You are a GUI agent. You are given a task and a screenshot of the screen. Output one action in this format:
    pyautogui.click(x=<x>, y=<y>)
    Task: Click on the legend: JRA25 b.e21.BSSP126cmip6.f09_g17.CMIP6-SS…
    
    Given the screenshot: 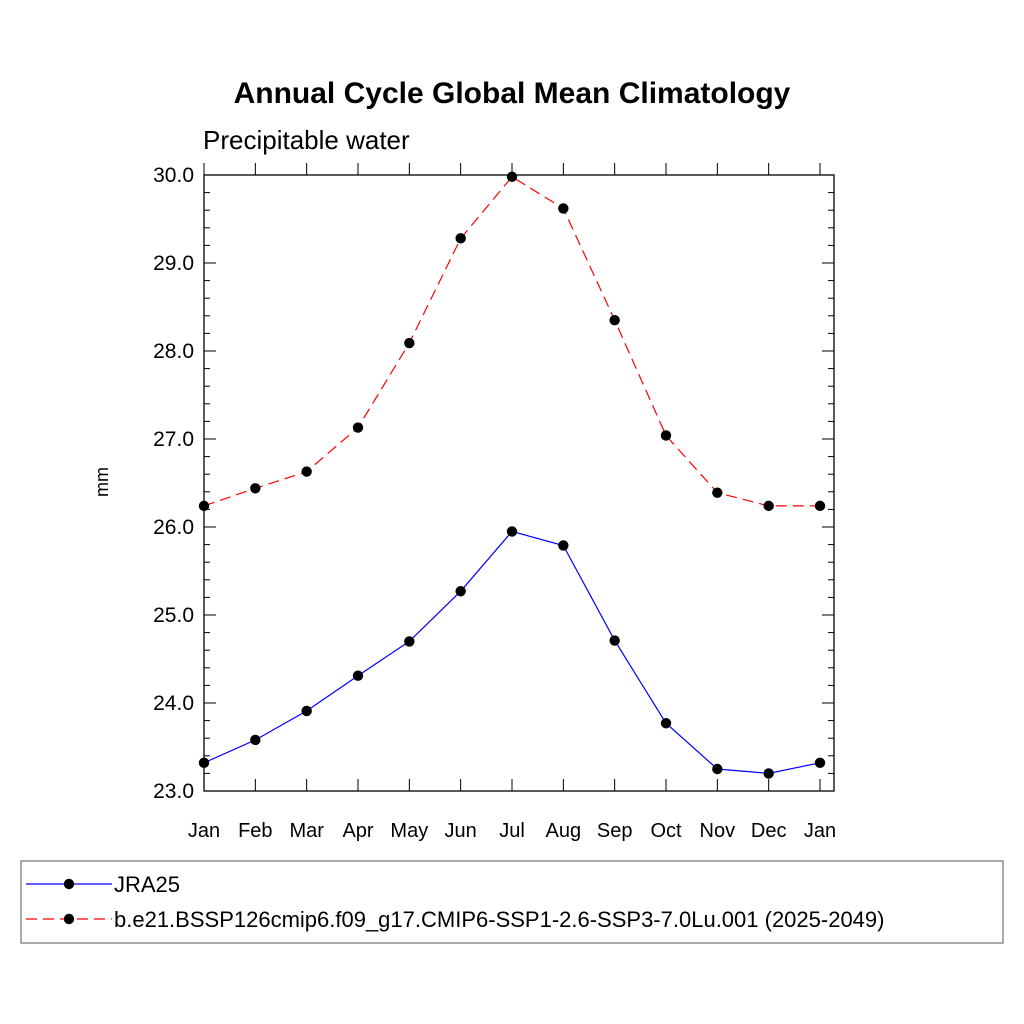 What is the action you would take?
    pyautogui.click(x=512, y=902)
    